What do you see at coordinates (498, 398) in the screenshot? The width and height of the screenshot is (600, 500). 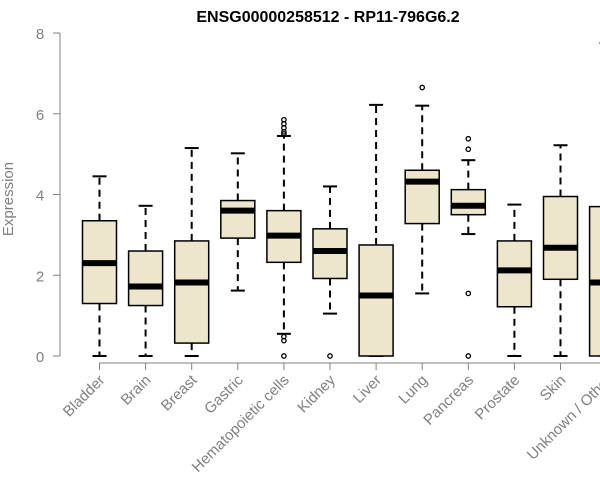 I see `x-tick-label: Prostate` at bounding box center [498, 398].